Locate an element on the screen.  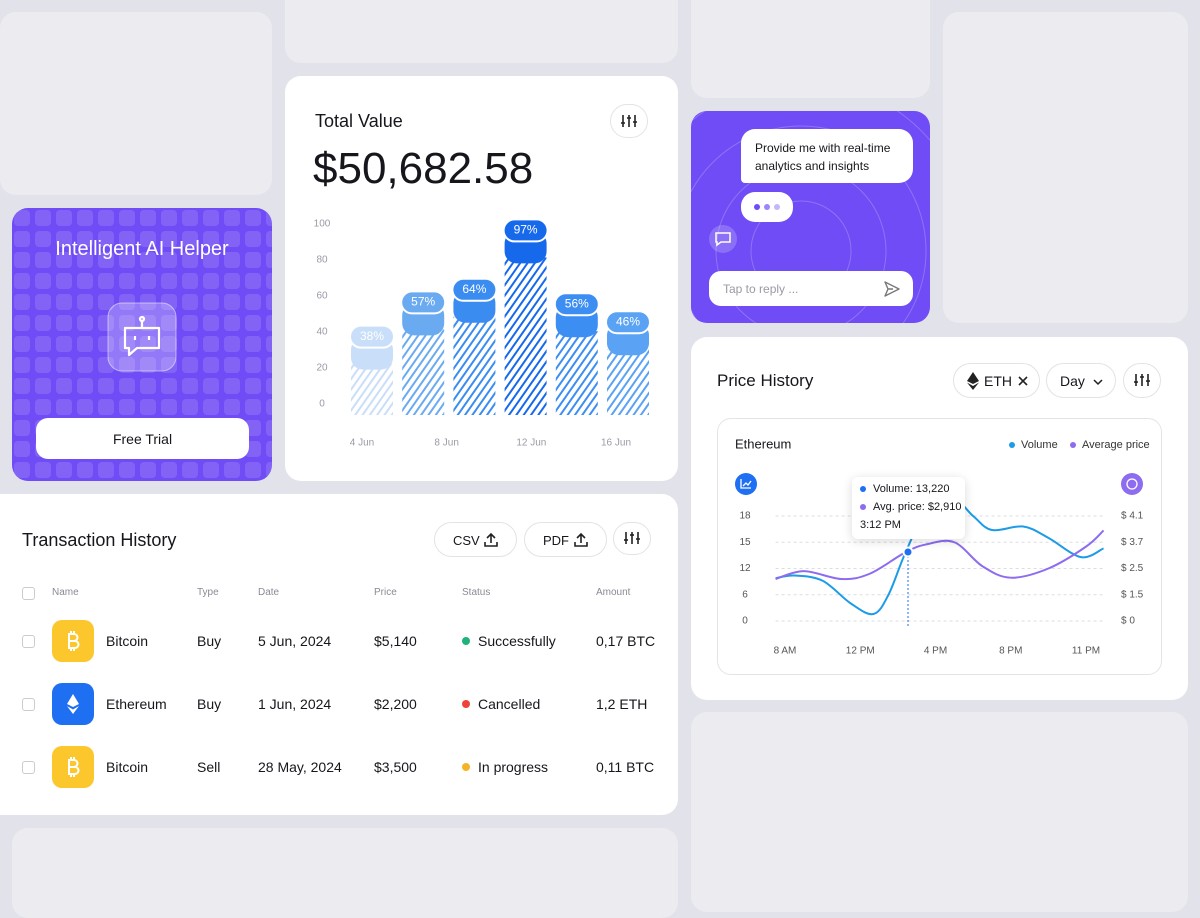
cell-status: In progress is located at coordinates (513, 767).